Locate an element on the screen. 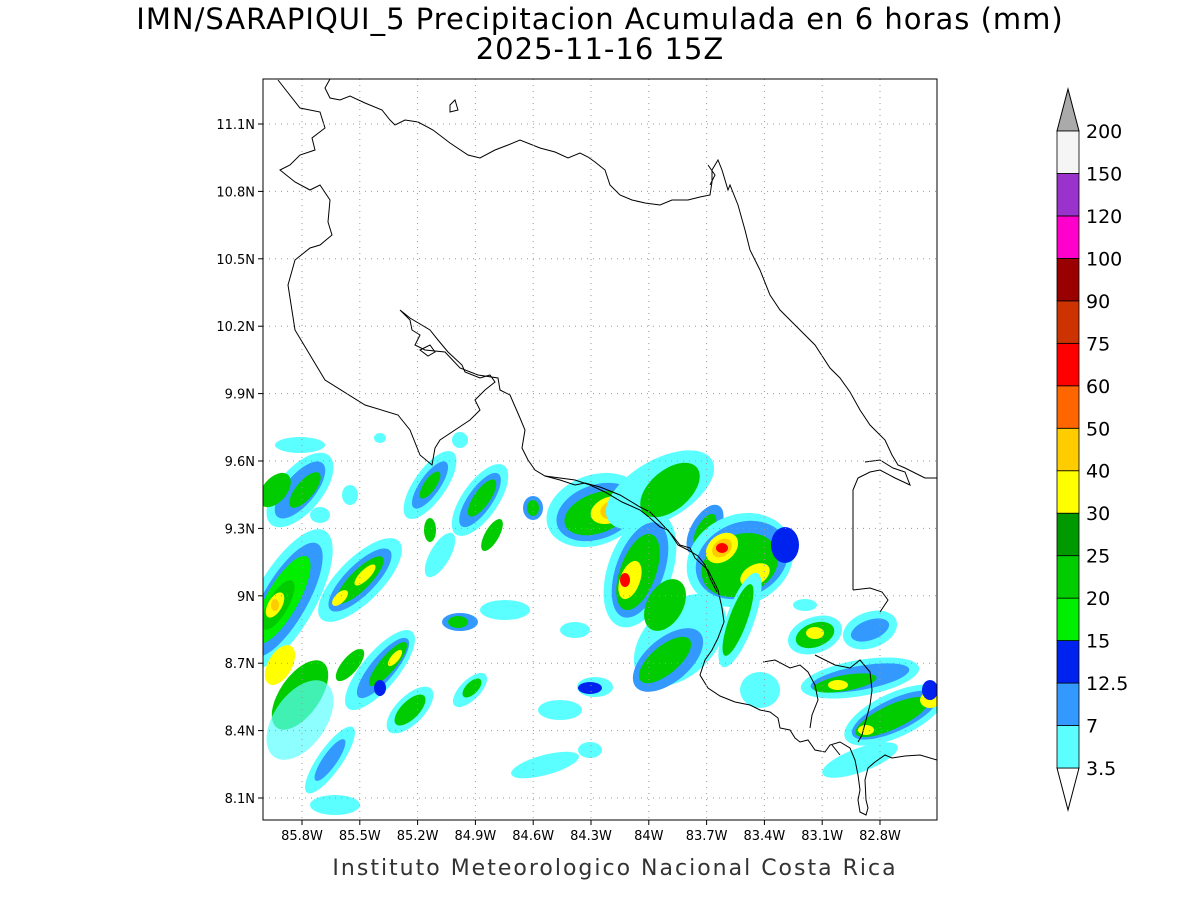  colorbar-under-triangle is located at coordinates (1068, 789).